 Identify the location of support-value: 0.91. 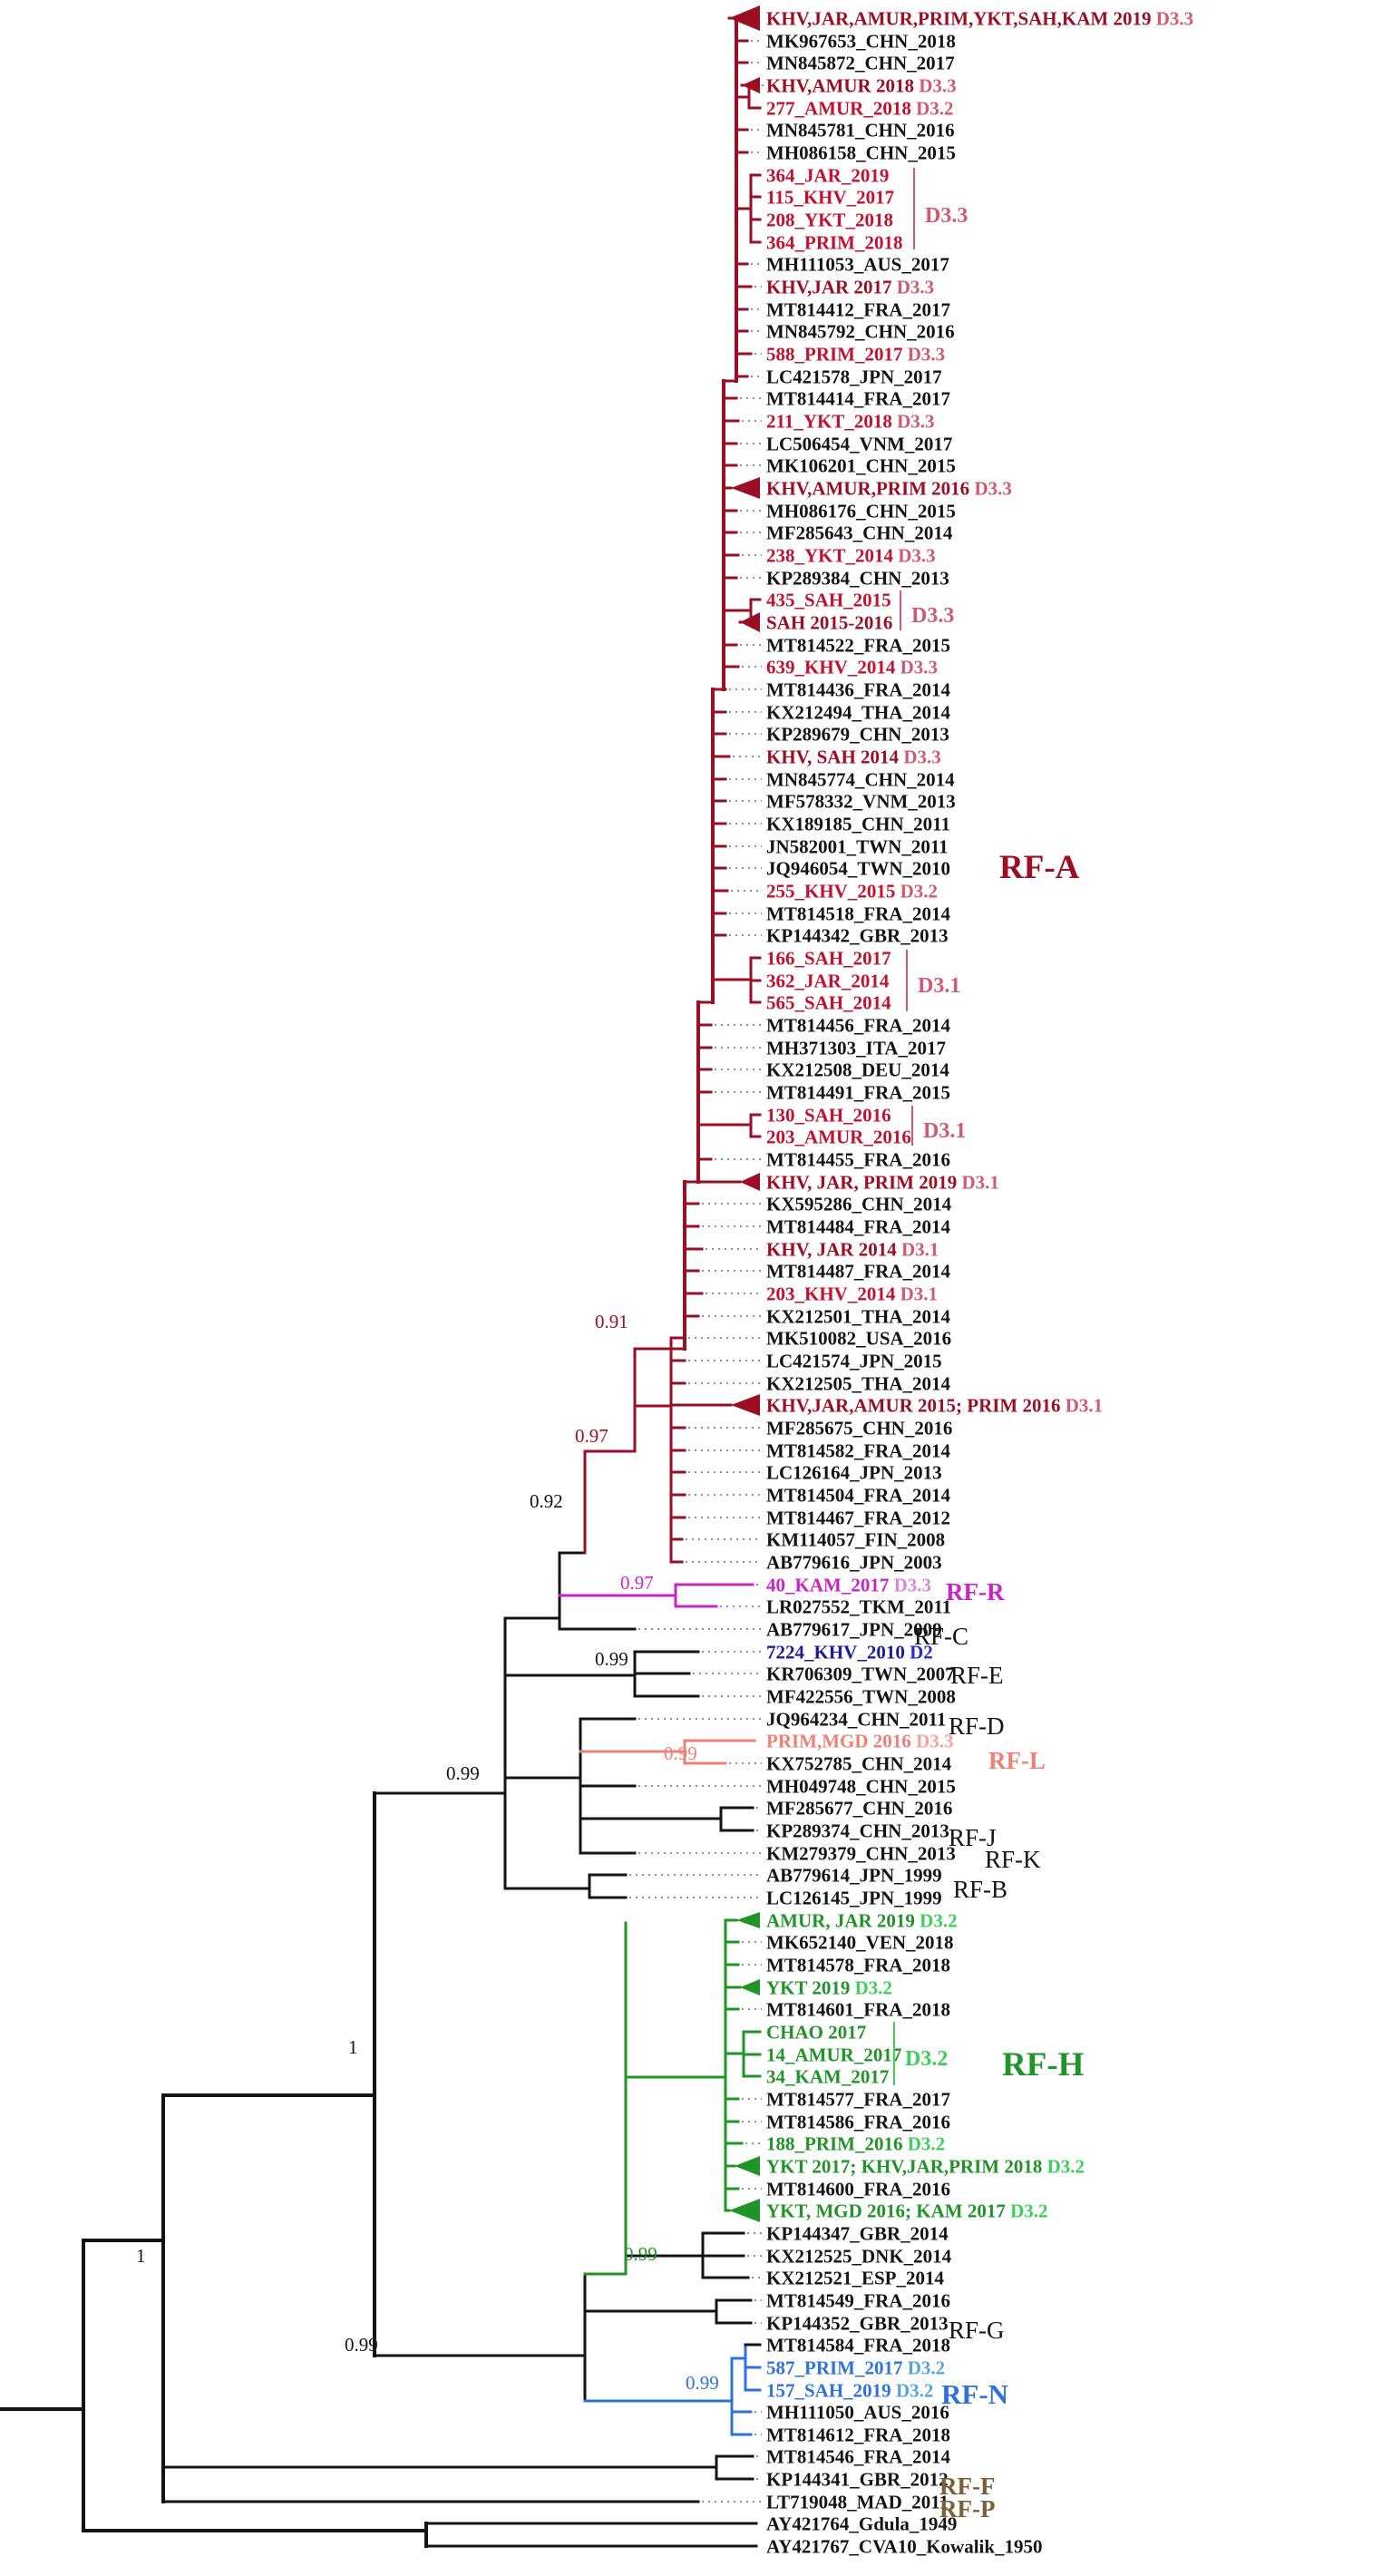
(611, 1321).